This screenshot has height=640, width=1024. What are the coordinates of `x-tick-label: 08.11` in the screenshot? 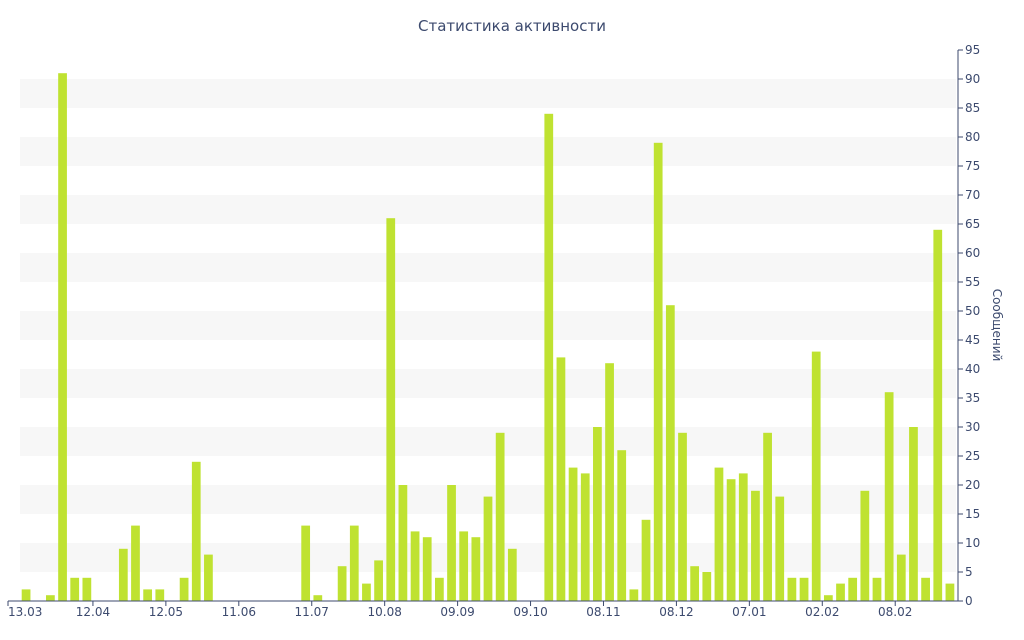 It's located at (603, 612).